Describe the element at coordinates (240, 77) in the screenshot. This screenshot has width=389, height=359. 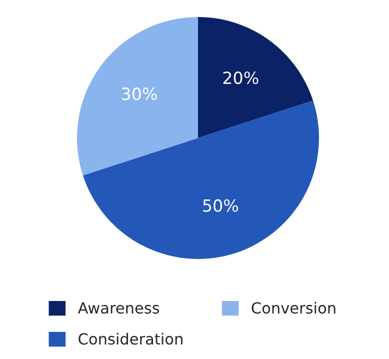
I see `data-label: 20%` at that location.